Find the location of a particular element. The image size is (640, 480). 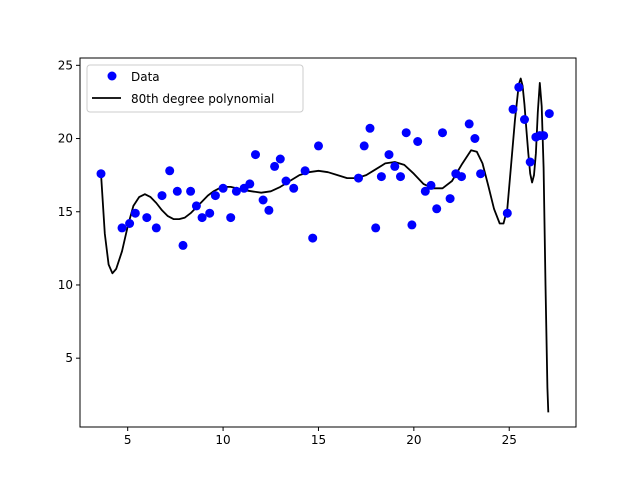

y-tick-label: 20 is located at coordinates (65, 139).